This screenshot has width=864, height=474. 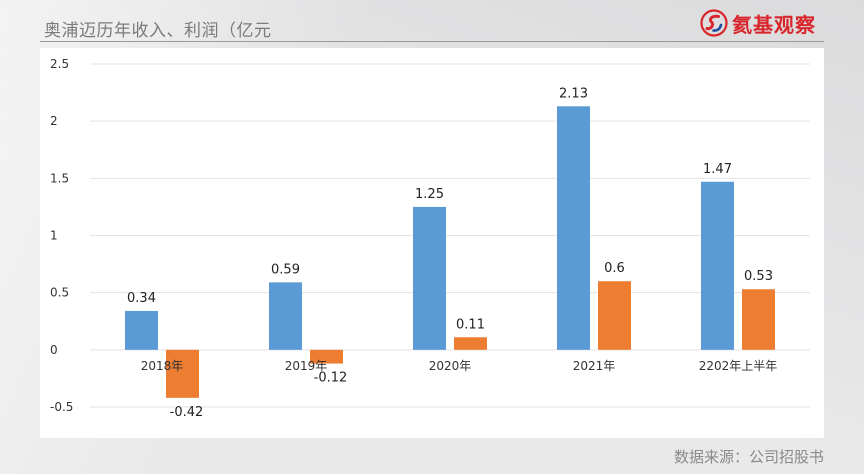 What do you see at coordinates (758, 276) in the screenshot?
I see `data-label: 0.53` at bounding box center [758, 276].